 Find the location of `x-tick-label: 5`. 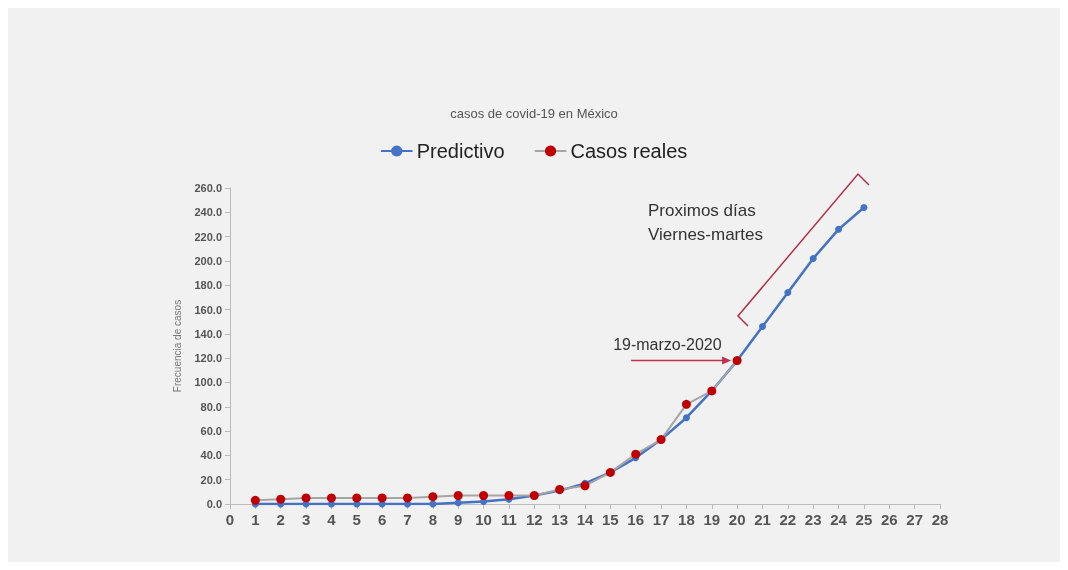

x-tick-label: 5 is located at coordinates (356, 519).